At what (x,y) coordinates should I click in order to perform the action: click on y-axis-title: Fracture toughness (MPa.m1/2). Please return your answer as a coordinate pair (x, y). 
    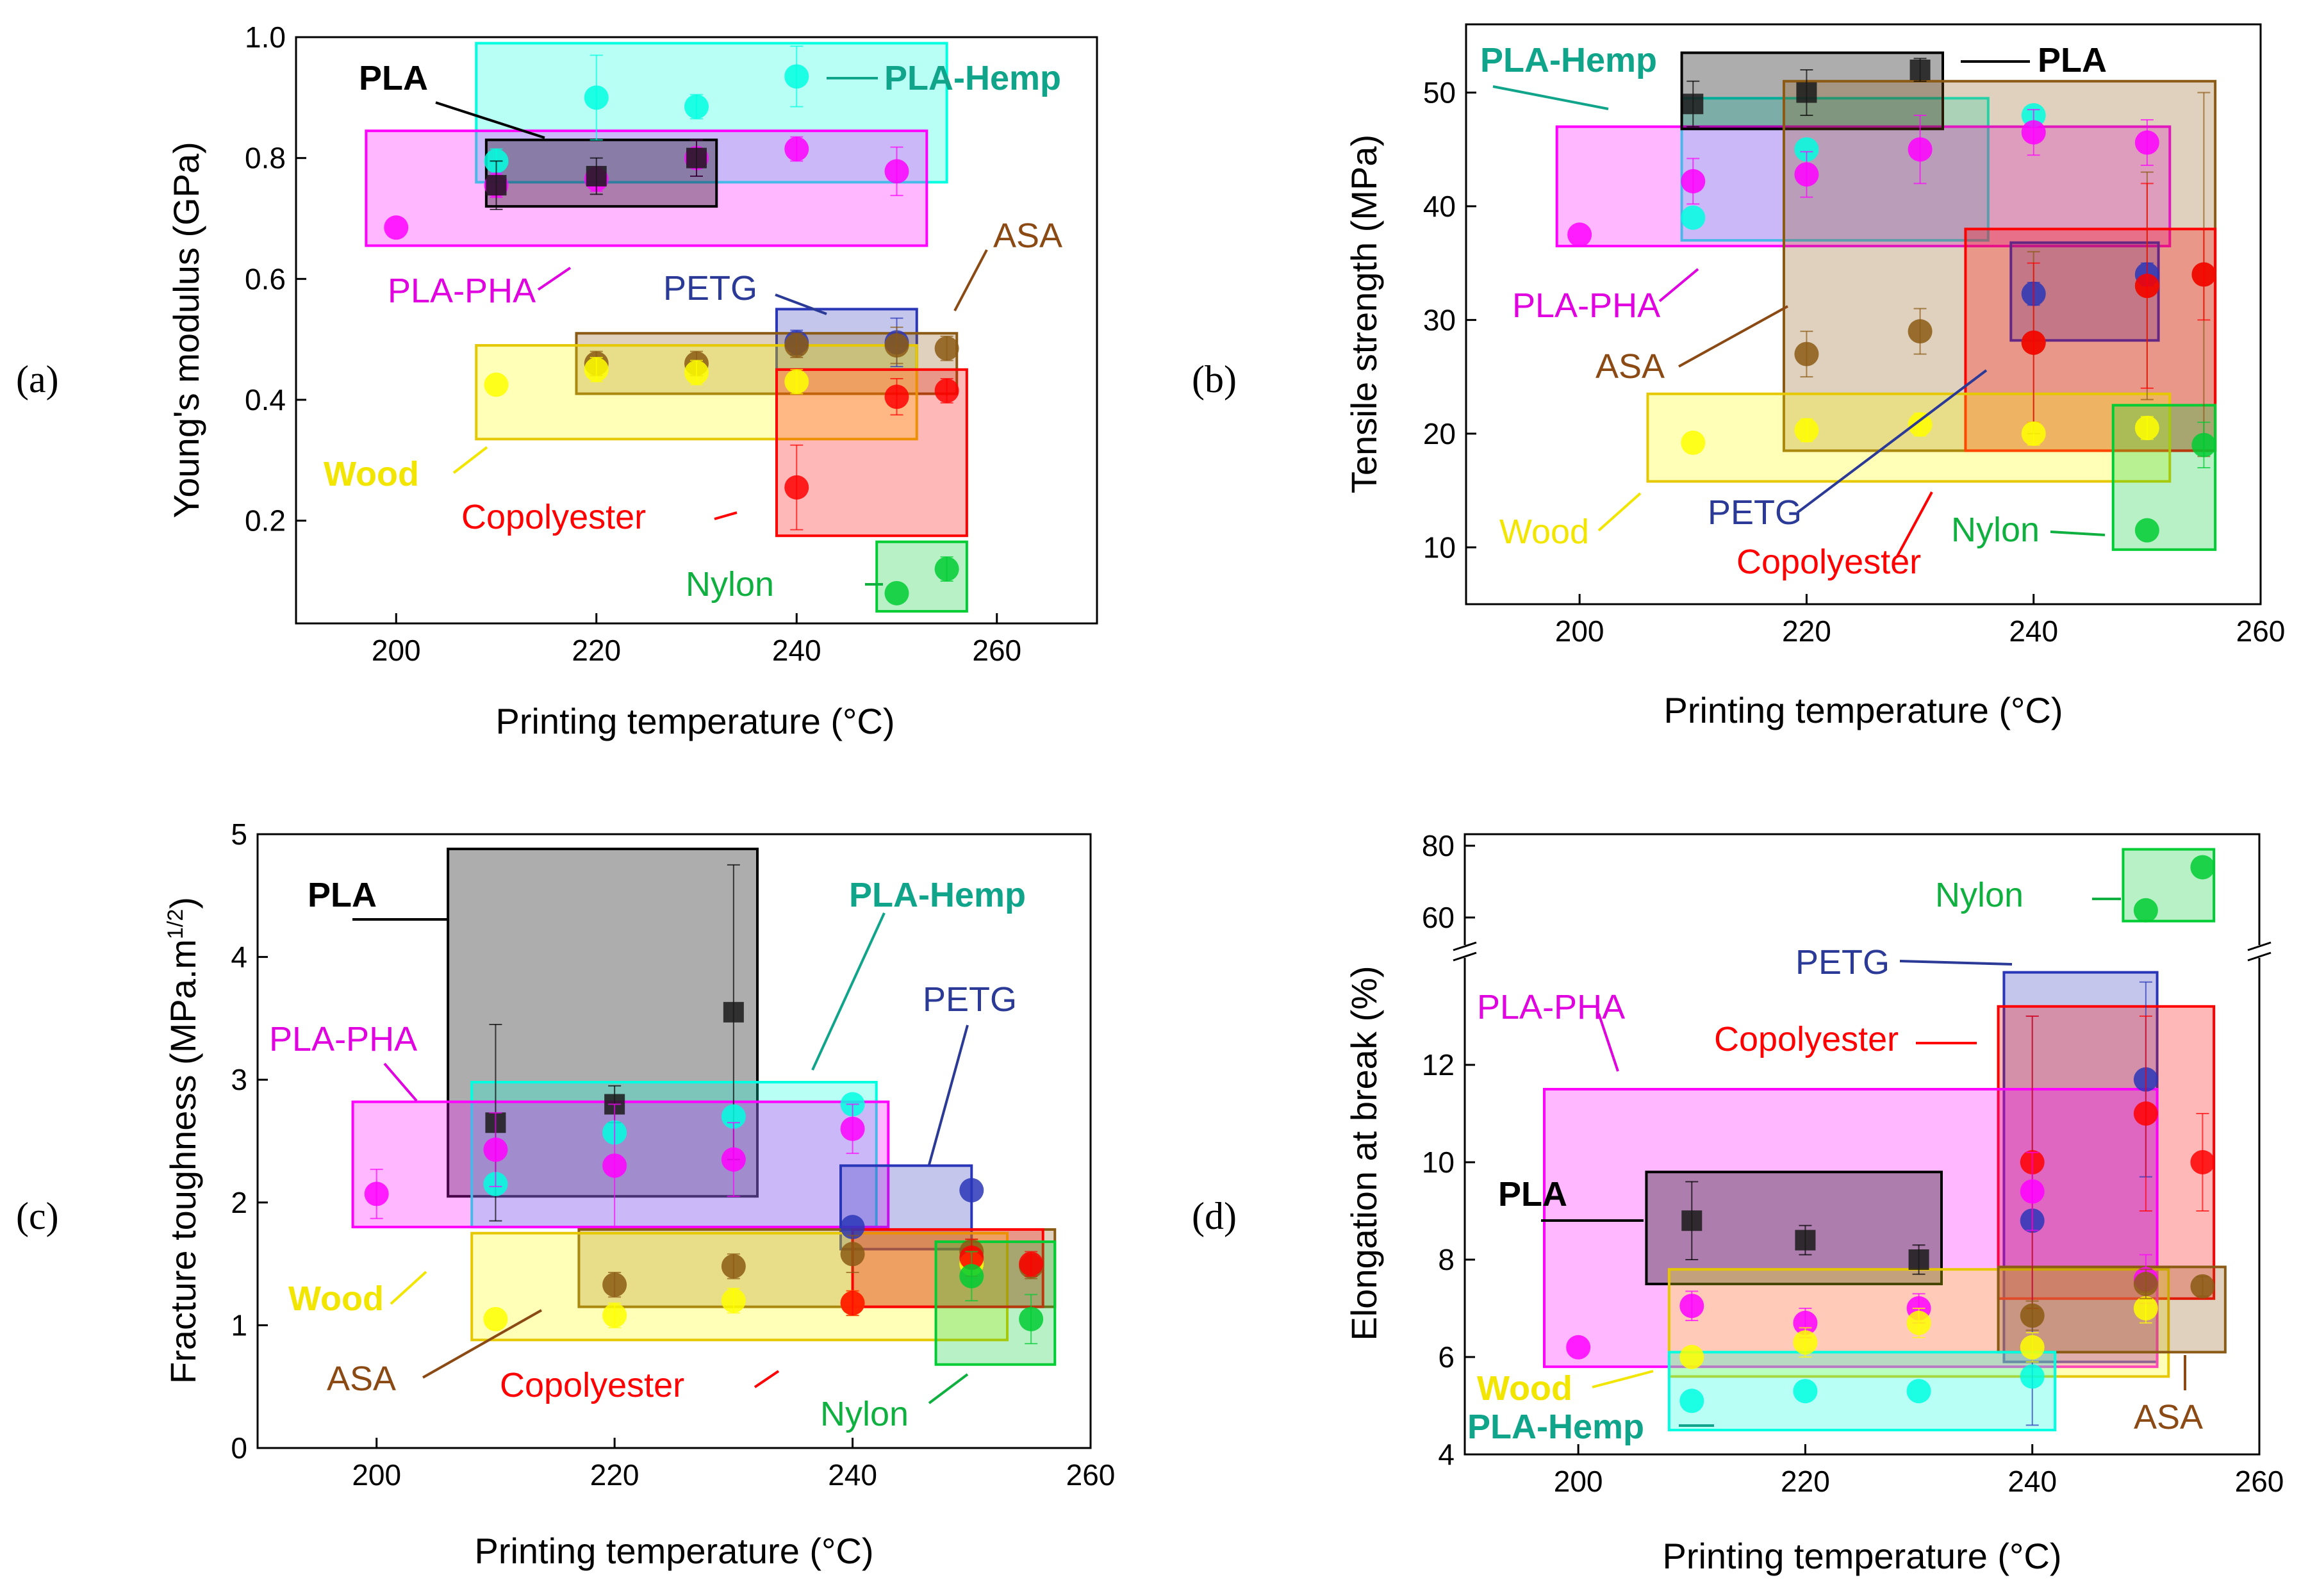
    Looking at the image, I should click on (183, 1140).